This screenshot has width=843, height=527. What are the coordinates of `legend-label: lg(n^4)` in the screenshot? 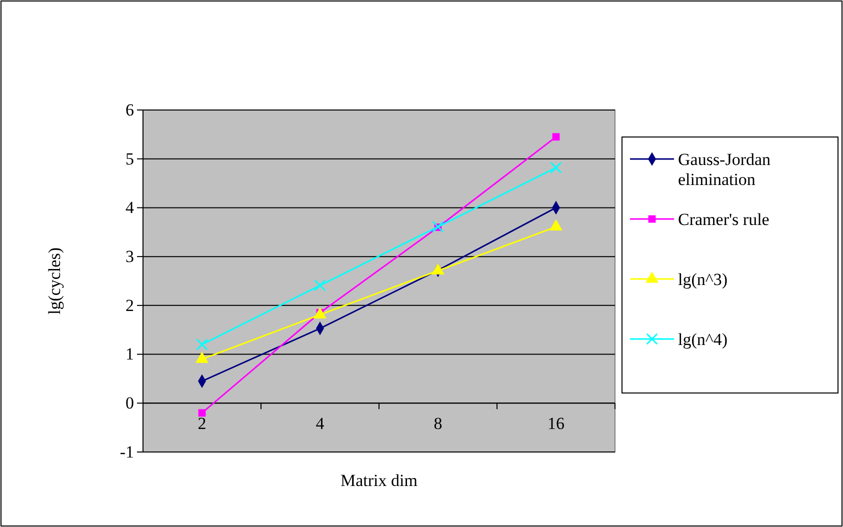 It's located at (703, 339).